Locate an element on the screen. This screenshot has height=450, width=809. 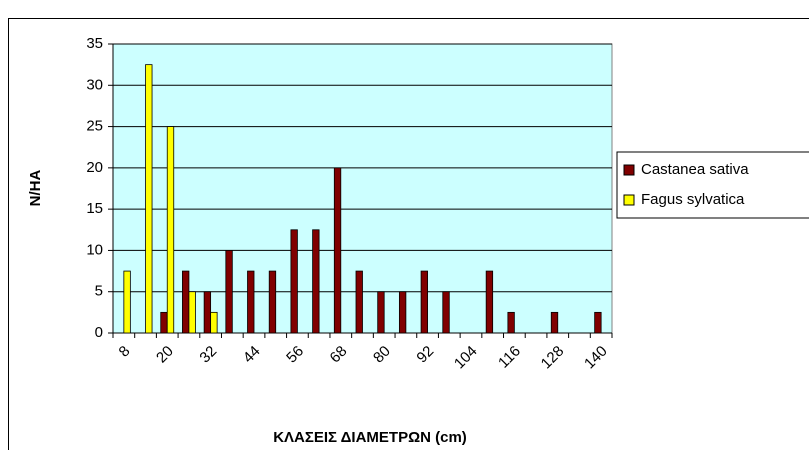
y-tick-label: 20 is located at coordinates (94, 167).